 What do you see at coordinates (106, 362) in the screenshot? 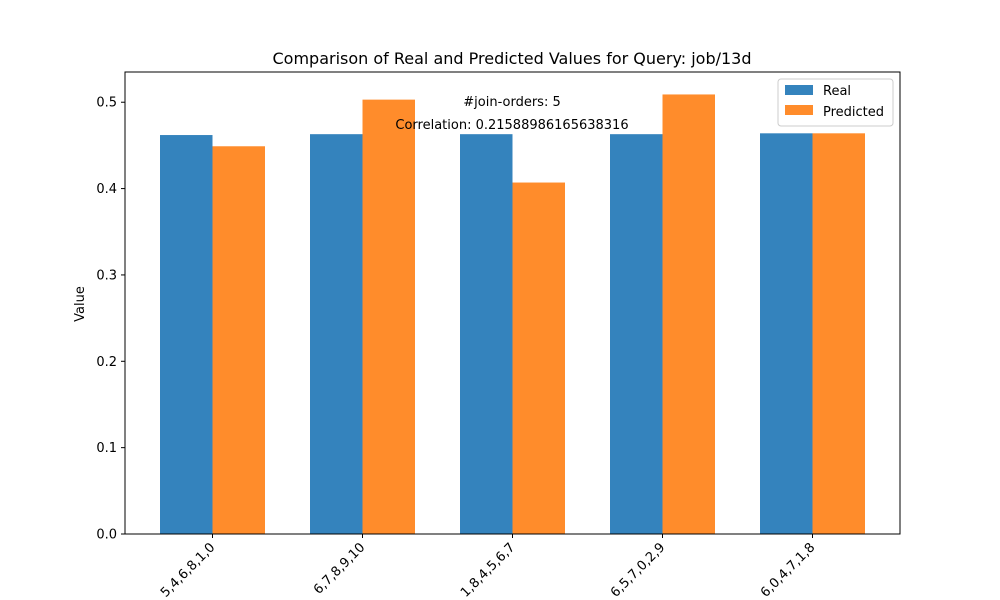
I see `y-tick-label: 0.2` at bounding box center [106, 362].